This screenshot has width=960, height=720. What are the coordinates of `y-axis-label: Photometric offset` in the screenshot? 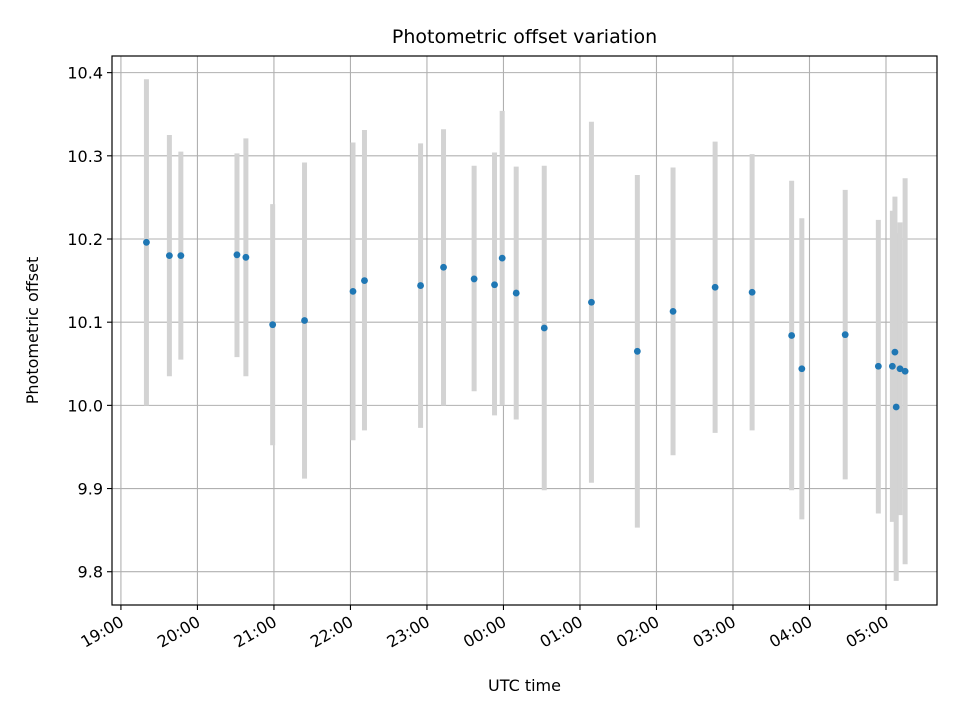 It's located at (32, 331).